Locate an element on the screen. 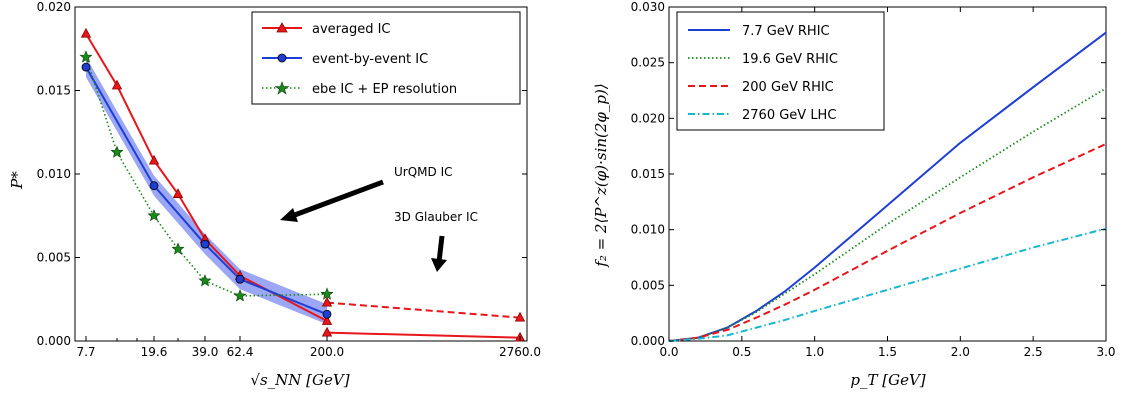 Image resolution: width=1128 pixels, height=396 pixels. right-x-tick-label: 0.5 is located at coordinates (741, 352).